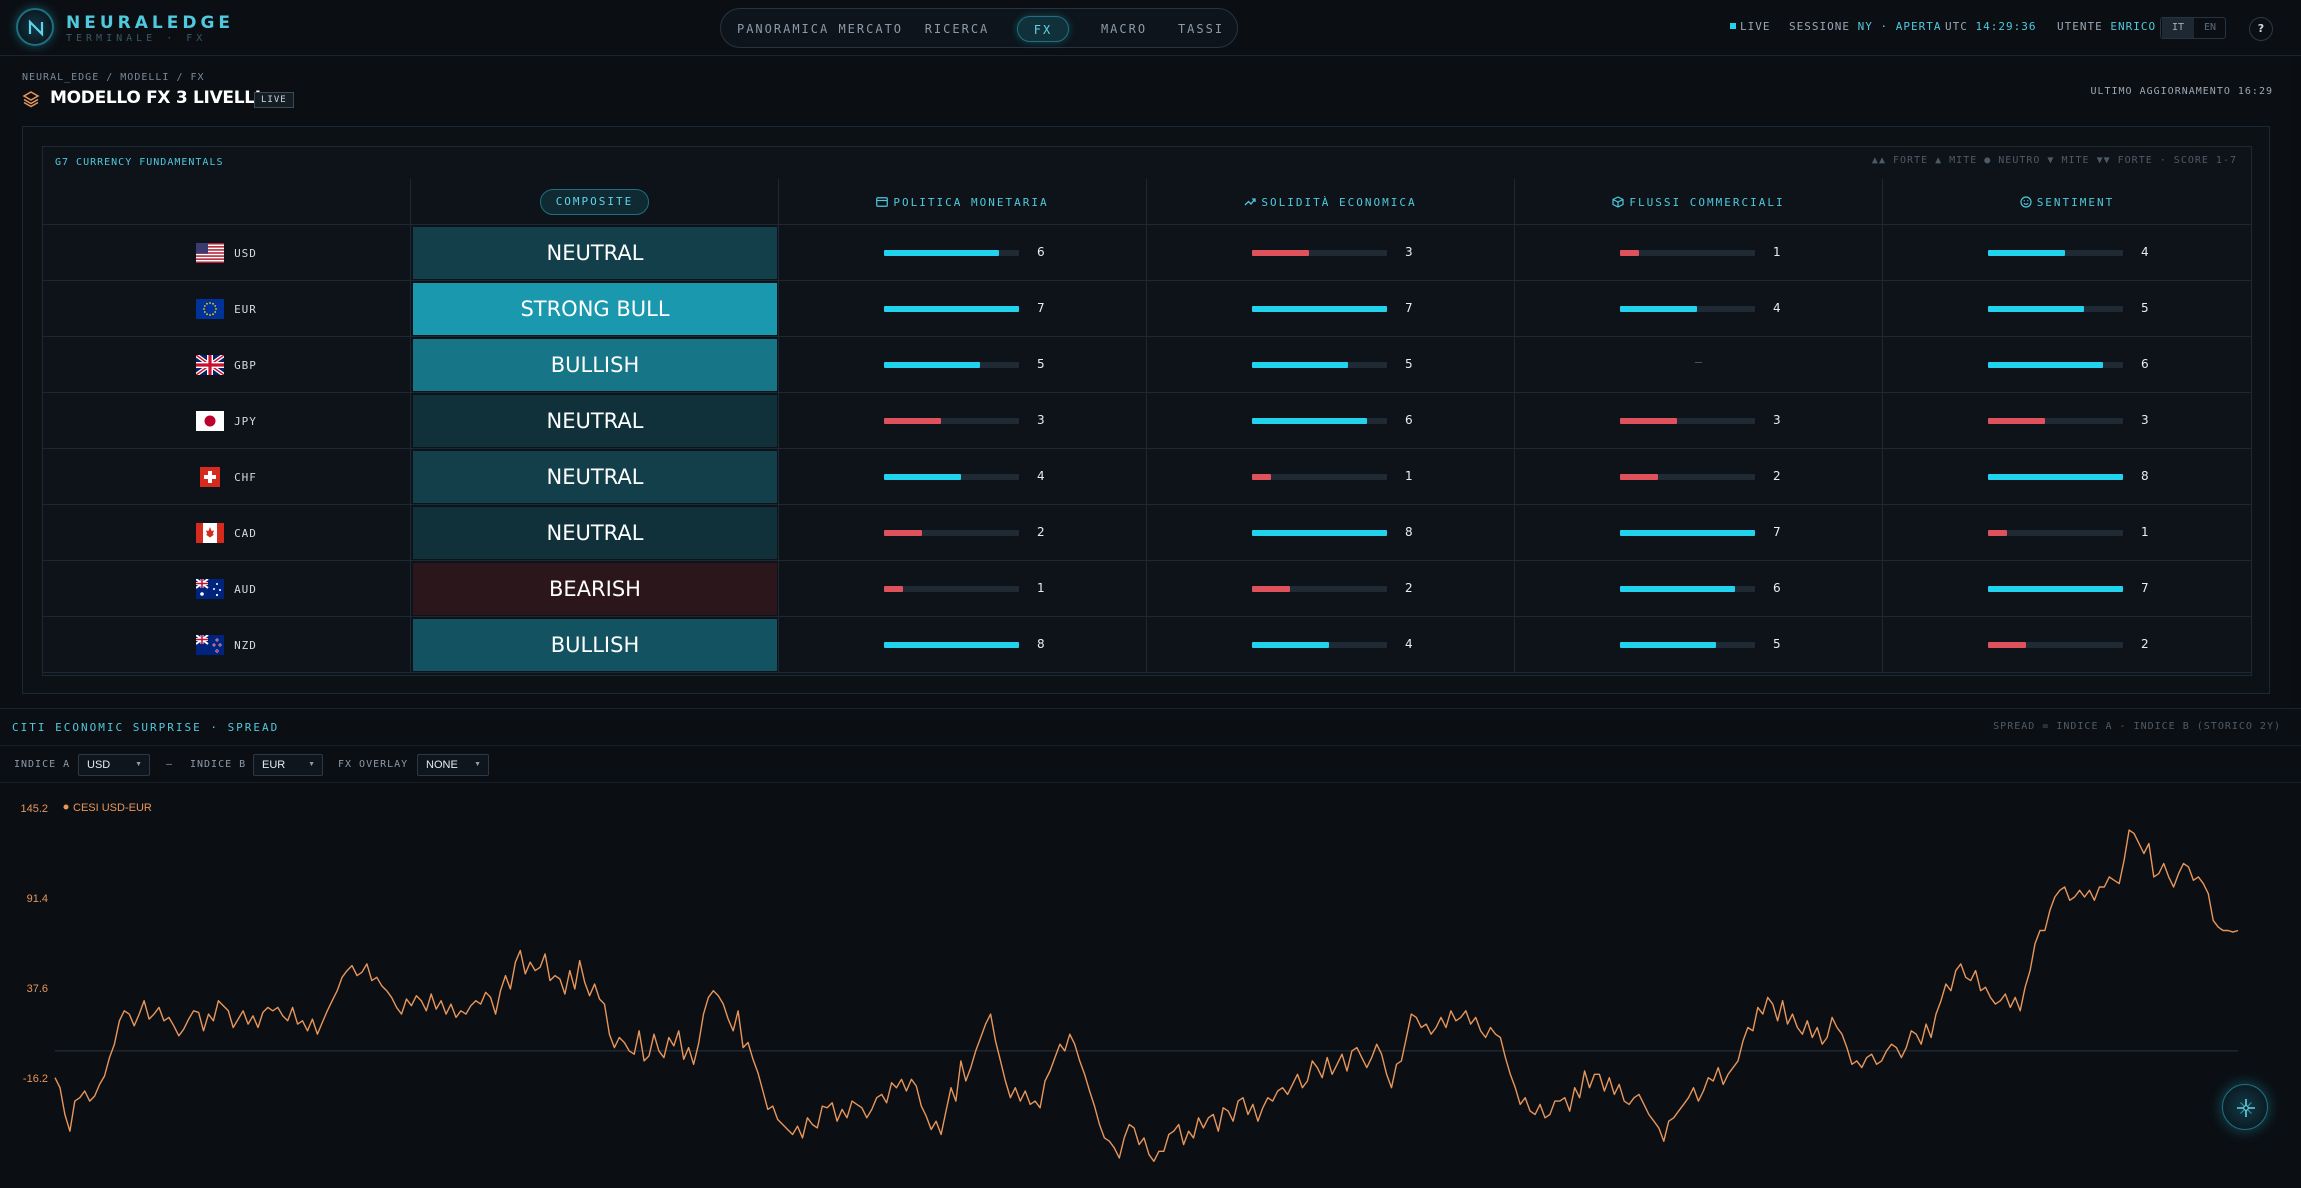 This screenshot has width=2301, height=1188. I want to click on flag-ca-icon, so click(210, 533).